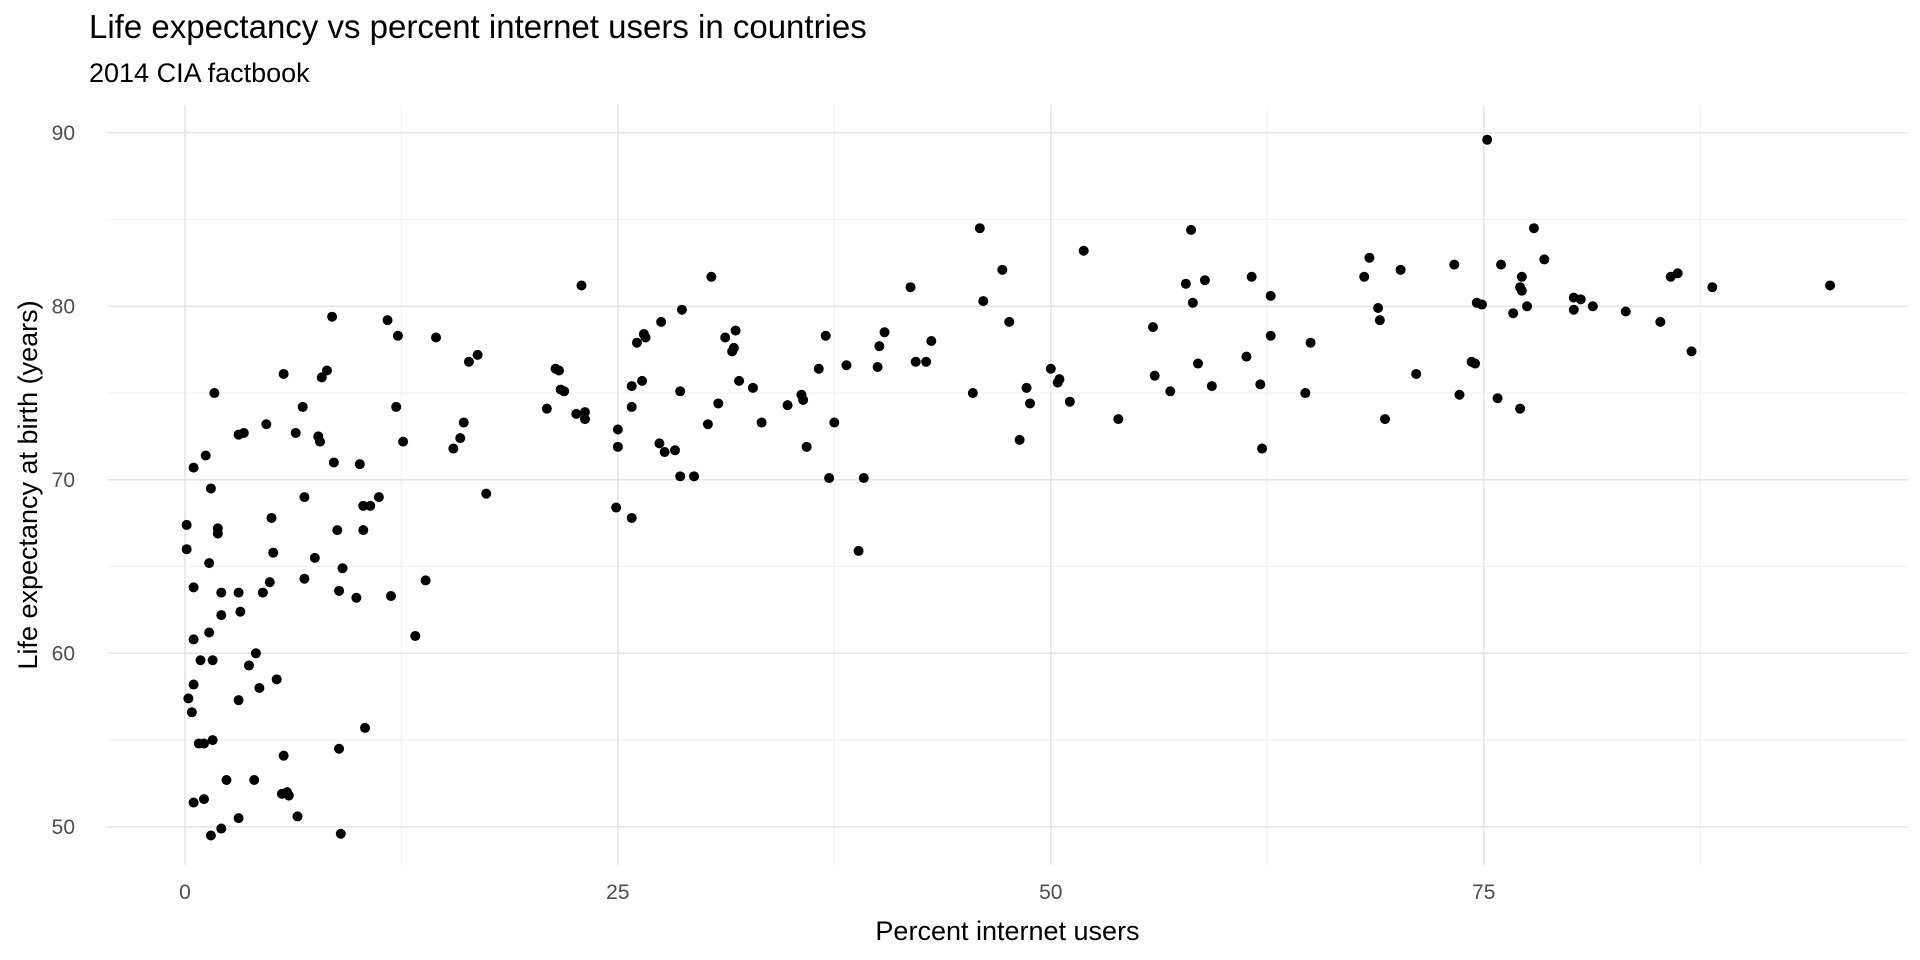 This screenshot has height=960, width=1920. Describe the element at coordinates (1483, 892) in the screenshot. I see `x-tick-label: 75` at that location.